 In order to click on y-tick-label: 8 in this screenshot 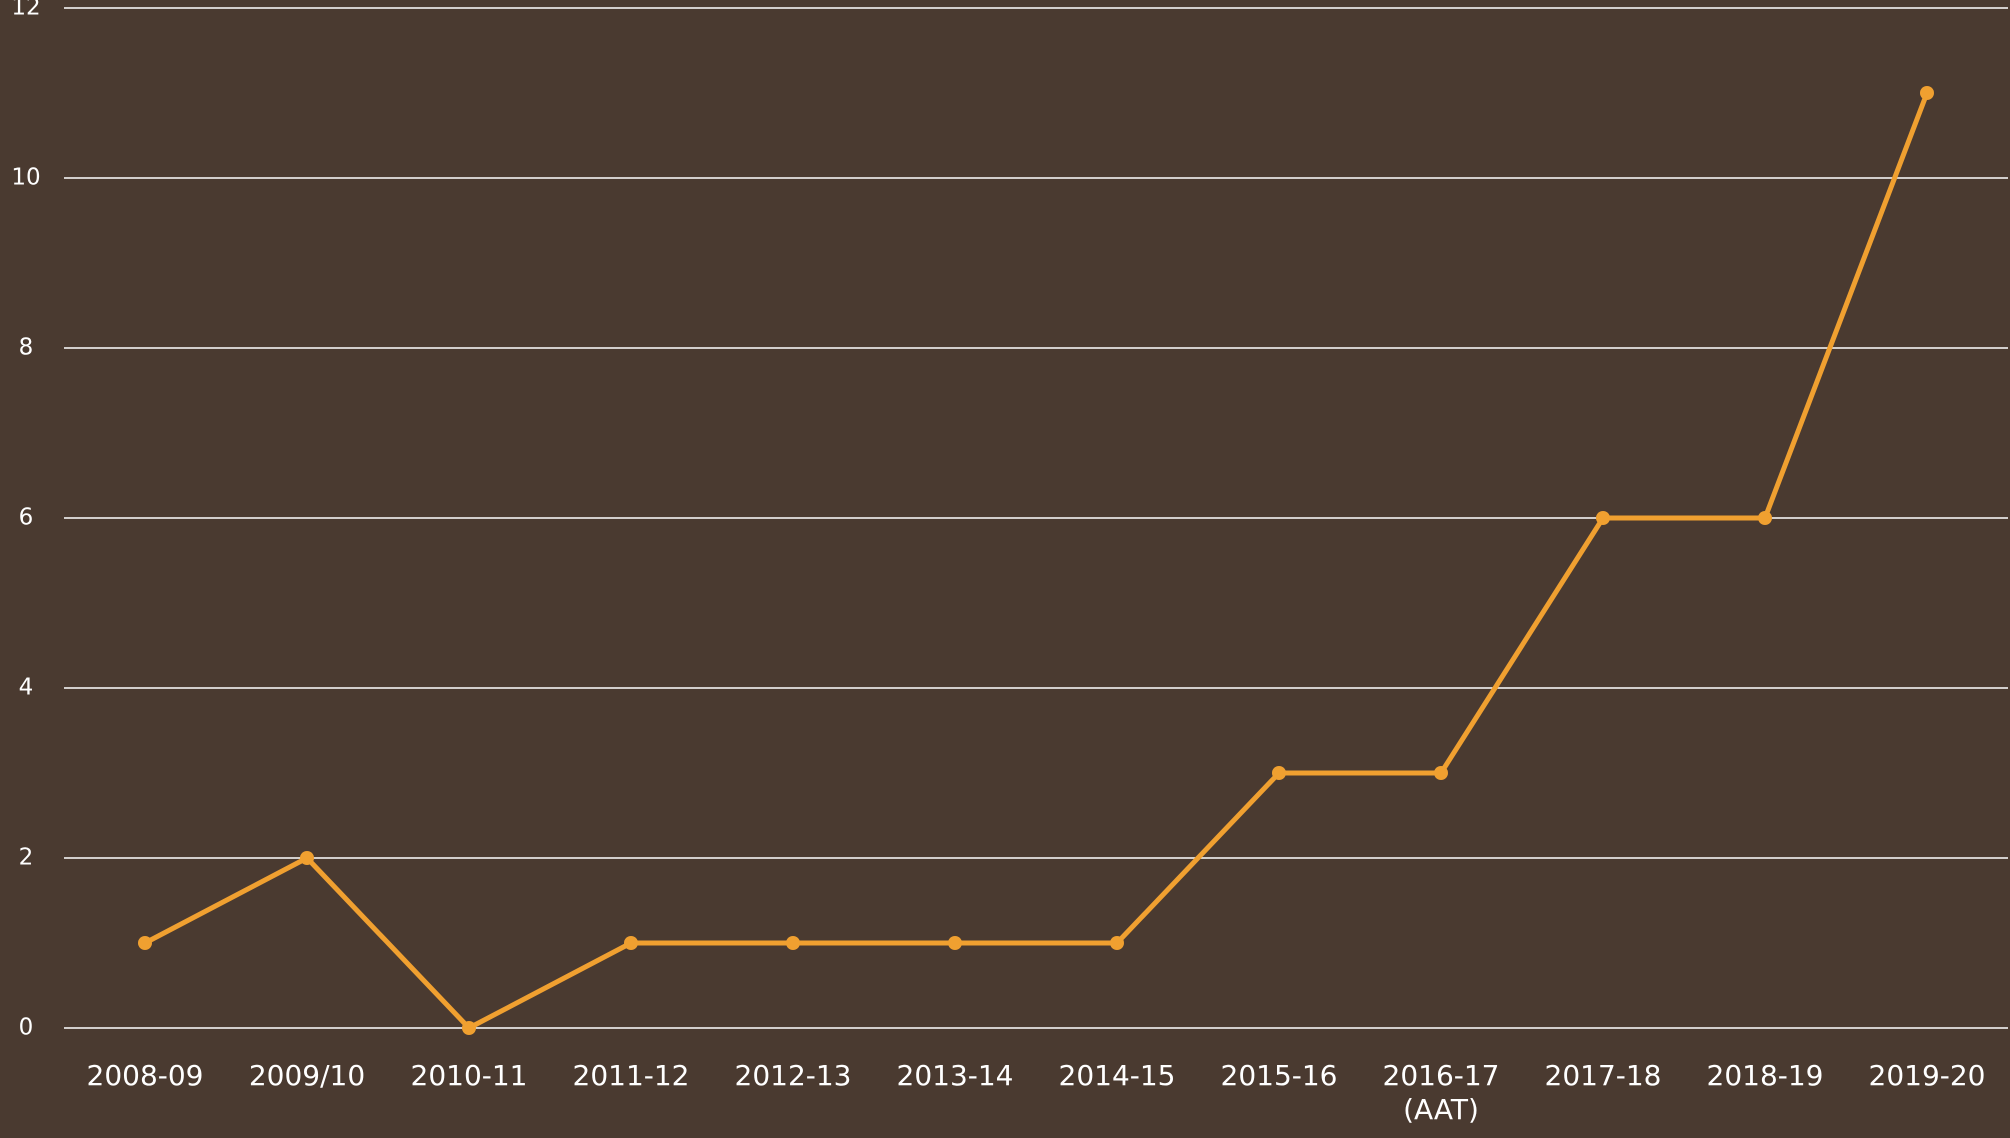, I will do `click(26, 348)`.